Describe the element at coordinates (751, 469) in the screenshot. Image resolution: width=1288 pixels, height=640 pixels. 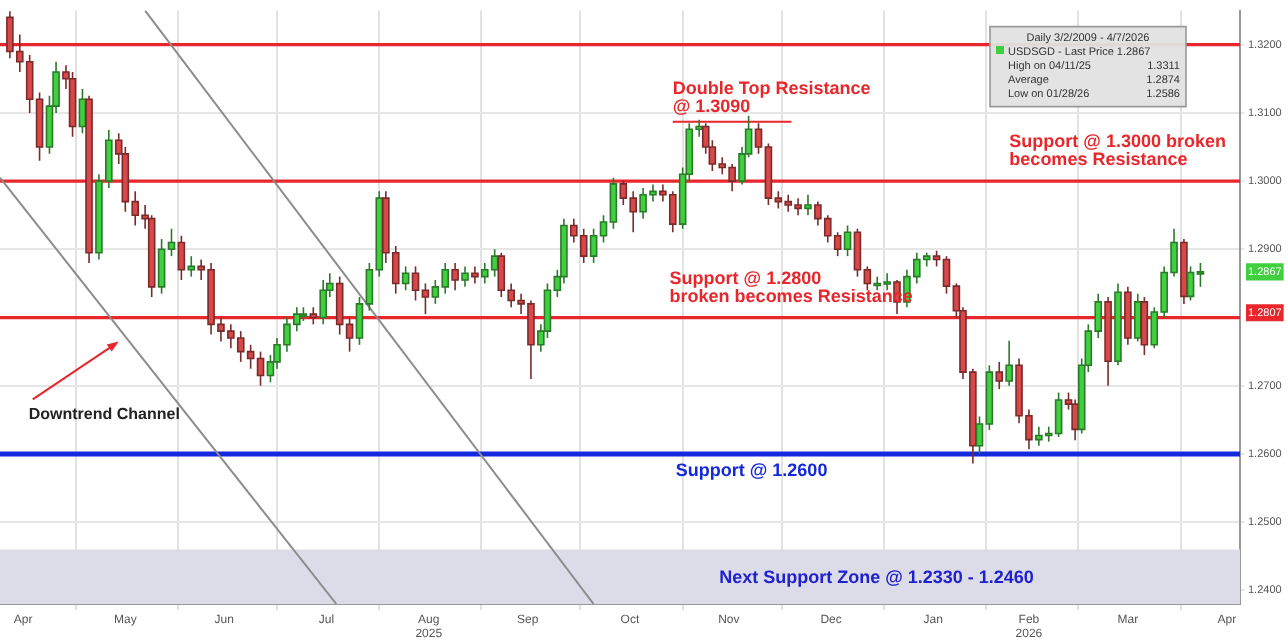
I see `ref-line-label: Support @ 1.2600` at that location.